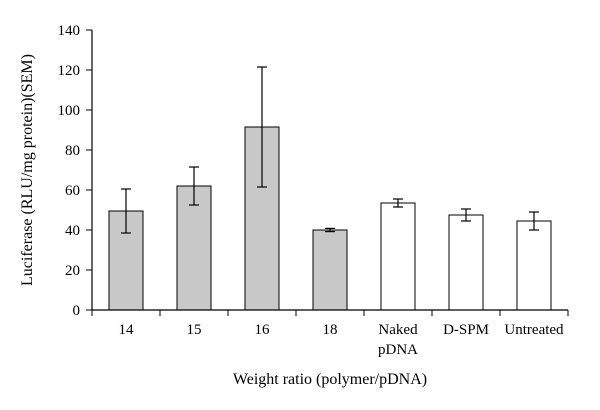  Describe the element at coordinates (330, 379) in the screenshot. I see `x-axis-title: Weight ratio (polymer/pDNA)` at that location.